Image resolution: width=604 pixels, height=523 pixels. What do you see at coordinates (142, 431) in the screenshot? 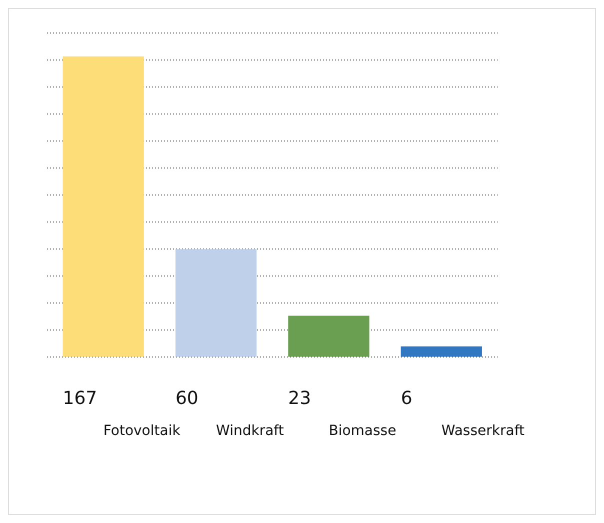
I see `x-tick-label: Fotovoltaik` at bounding box center [142, 431].